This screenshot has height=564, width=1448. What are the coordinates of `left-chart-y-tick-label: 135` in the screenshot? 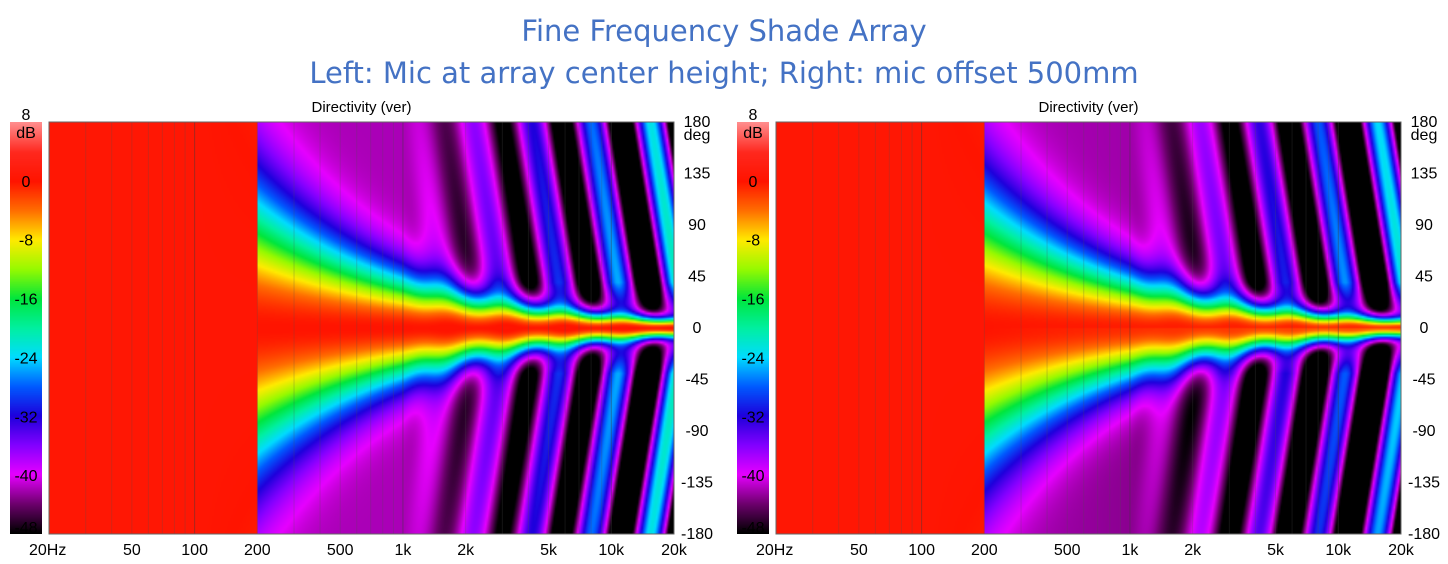 It's located at (697, 174).